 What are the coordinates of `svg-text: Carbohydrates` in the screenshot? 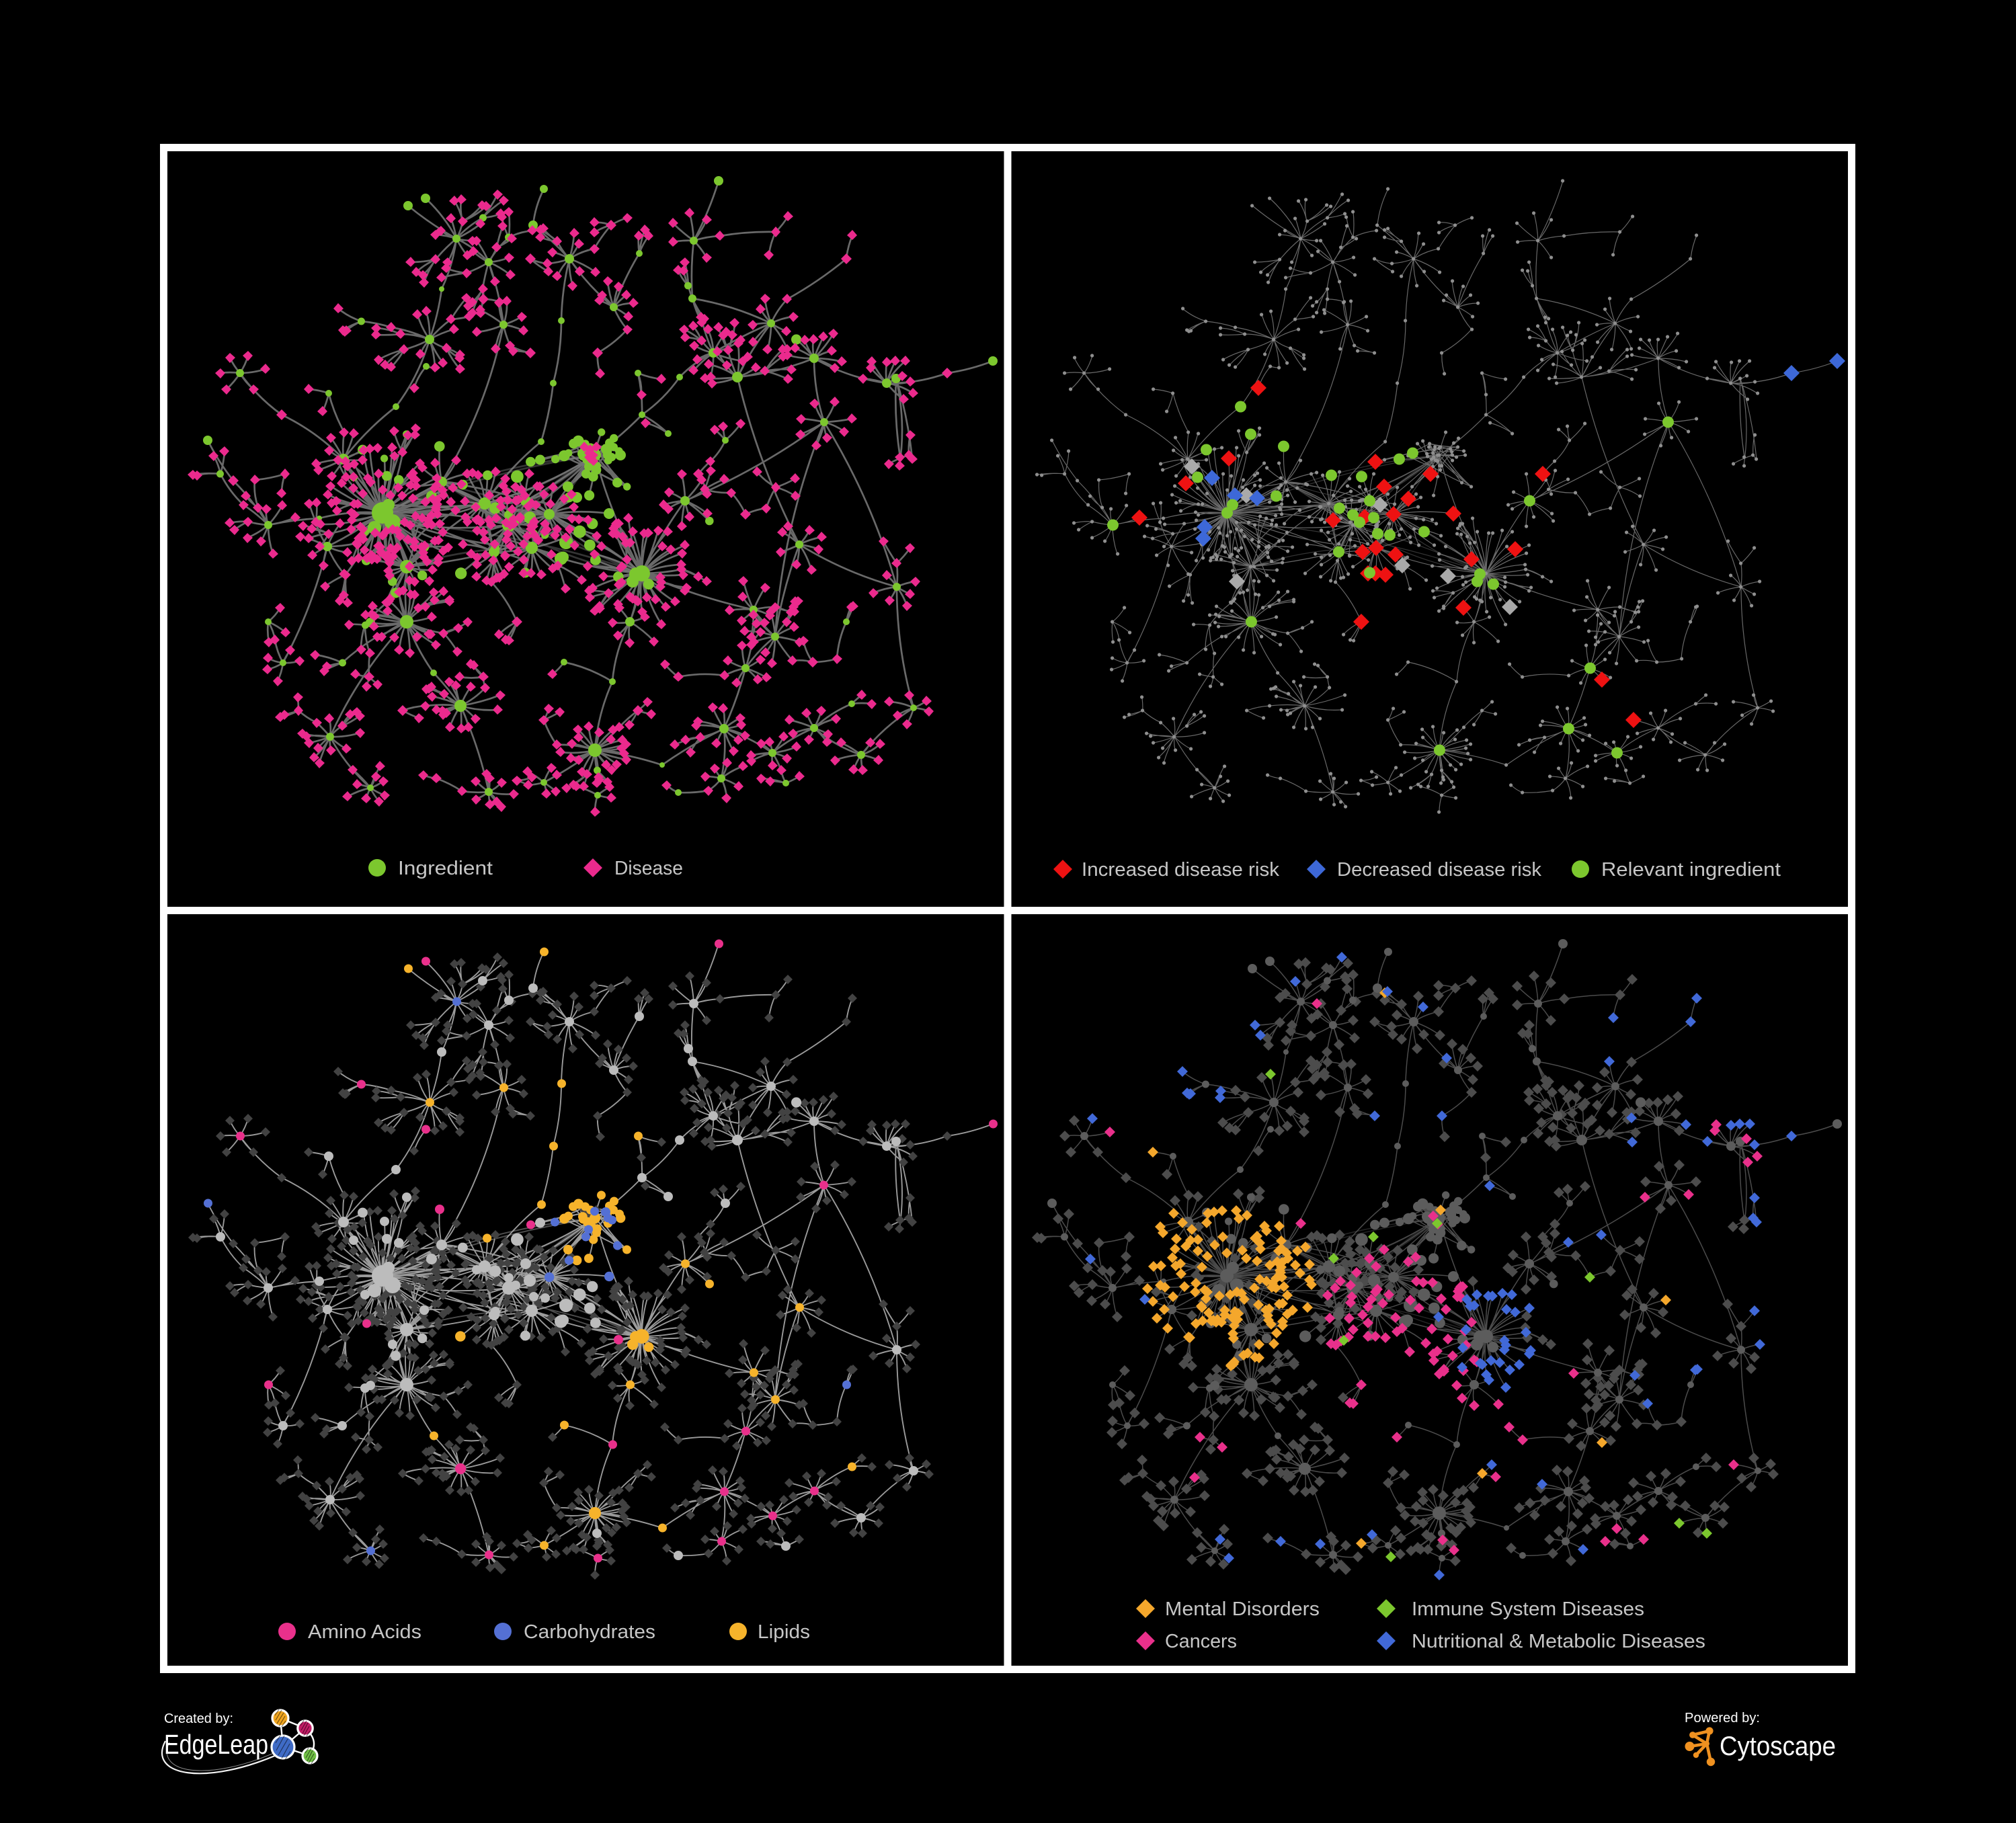 It's located at (589, 1632).